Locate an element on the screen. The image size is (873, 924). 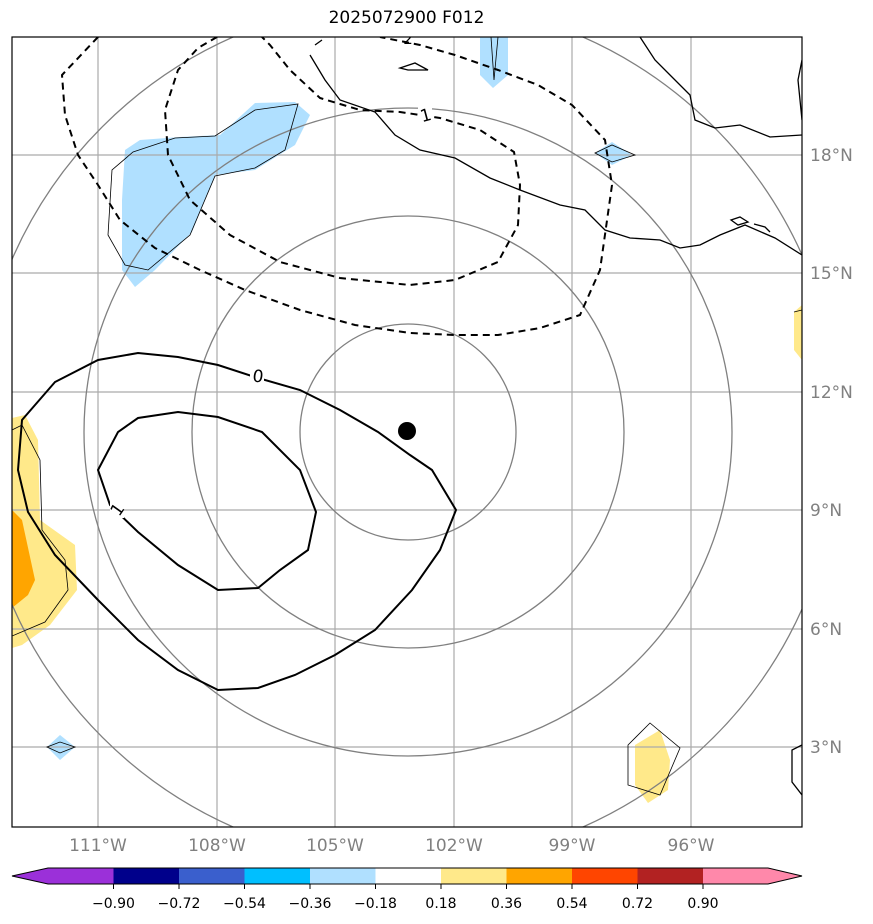
longitude-labels: 111°W 108°W 105°W 102°W 99°W 96°W is located at coordinates (392, 846).